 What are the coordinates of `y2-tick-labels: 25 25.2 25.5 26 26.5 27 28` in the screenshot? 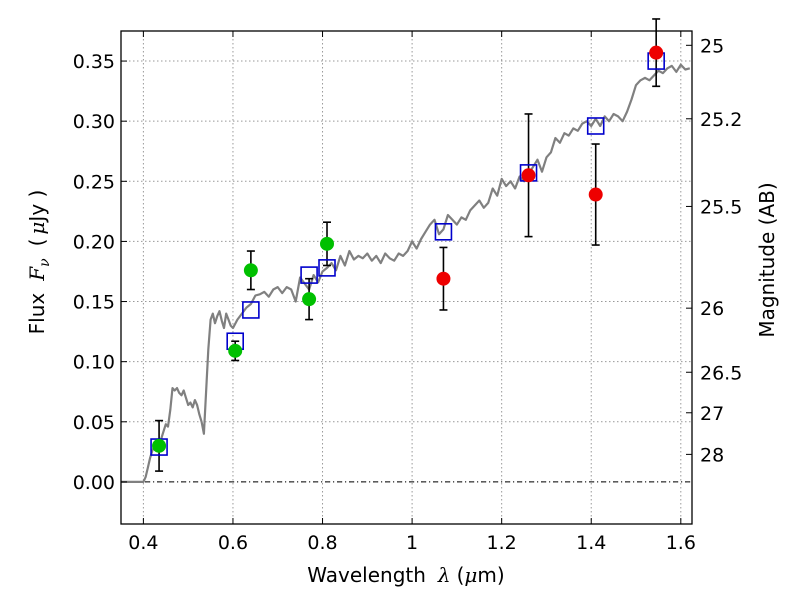 It's located at (721, 250).